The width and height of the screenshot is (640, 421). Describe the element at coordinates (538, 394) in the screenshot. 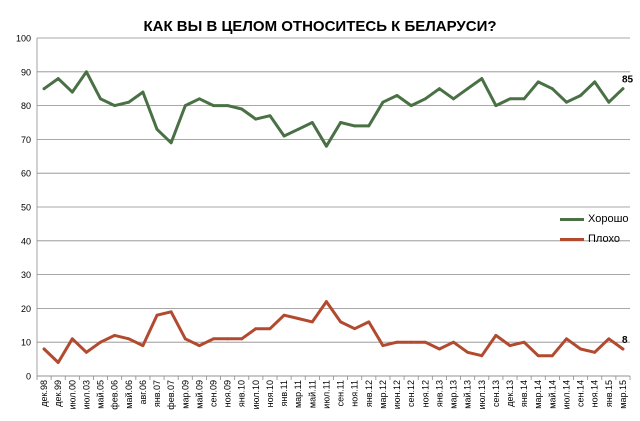

I see `x-tick-label-35: мар.14` at that location.